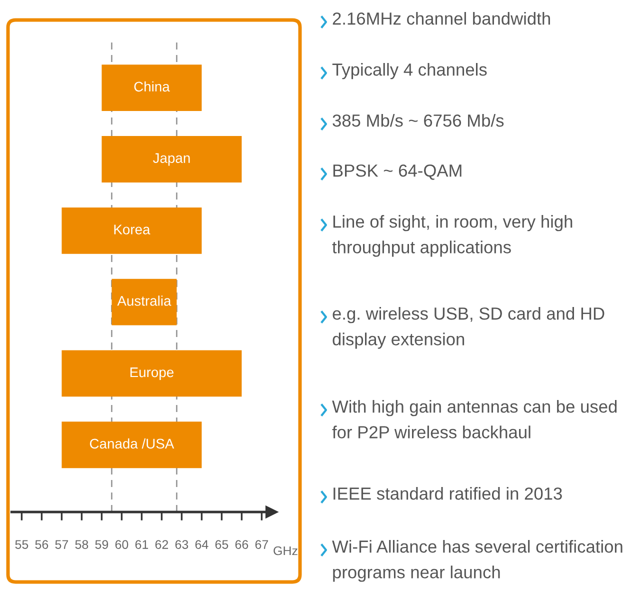 This screenshot has width=634, height=611. I want to click on text: 385 Mb/s ~ 6756 Mb/s, so click(418, 120).